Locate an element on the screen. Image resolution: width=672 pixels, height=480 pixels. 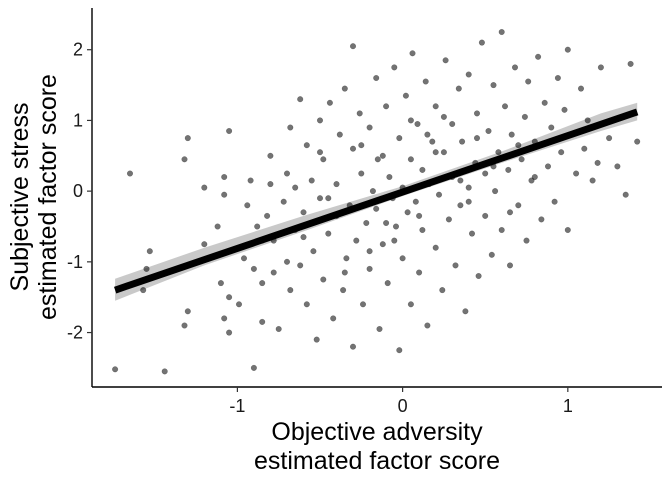
x-axis-title-line-1: Objective adversity is located at coordinates (377, 432).